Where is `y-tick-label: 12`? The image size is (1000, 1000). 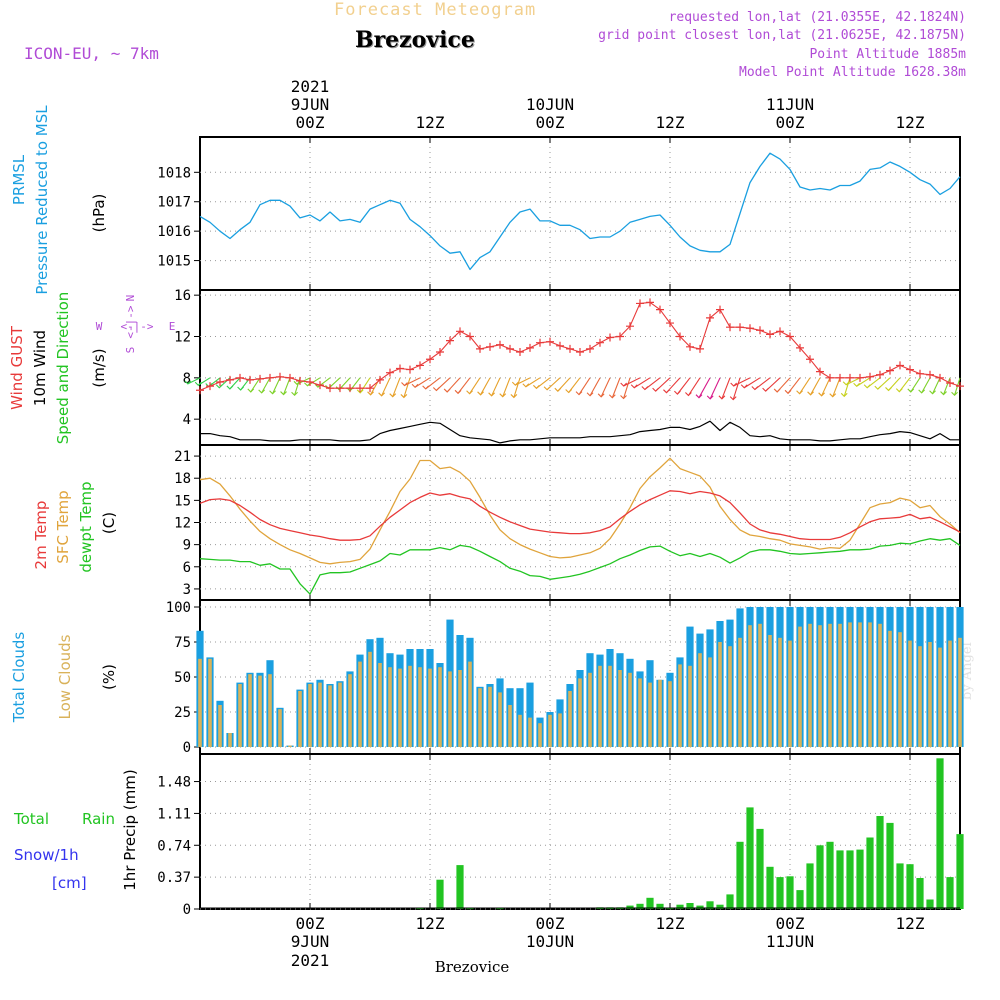
y-tick-label: 12 is located at coordinates (182, 338).